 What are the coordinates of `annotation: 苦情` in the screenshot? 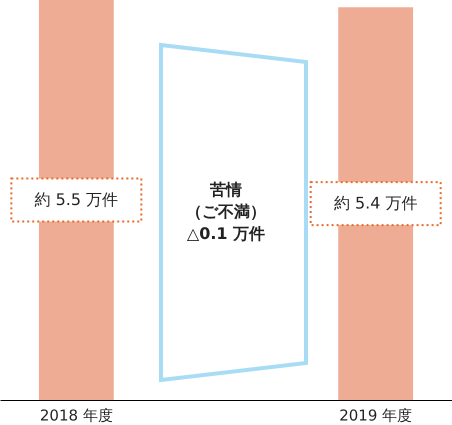 It's located at (225, 189).